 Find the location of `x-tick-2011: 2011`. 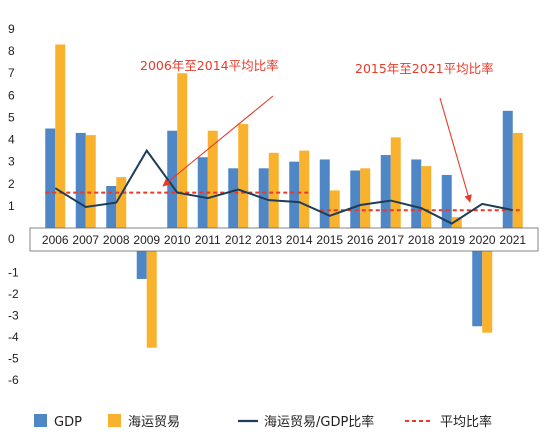

x-tick-2011: 2011 is located at coordinates (208, 240).